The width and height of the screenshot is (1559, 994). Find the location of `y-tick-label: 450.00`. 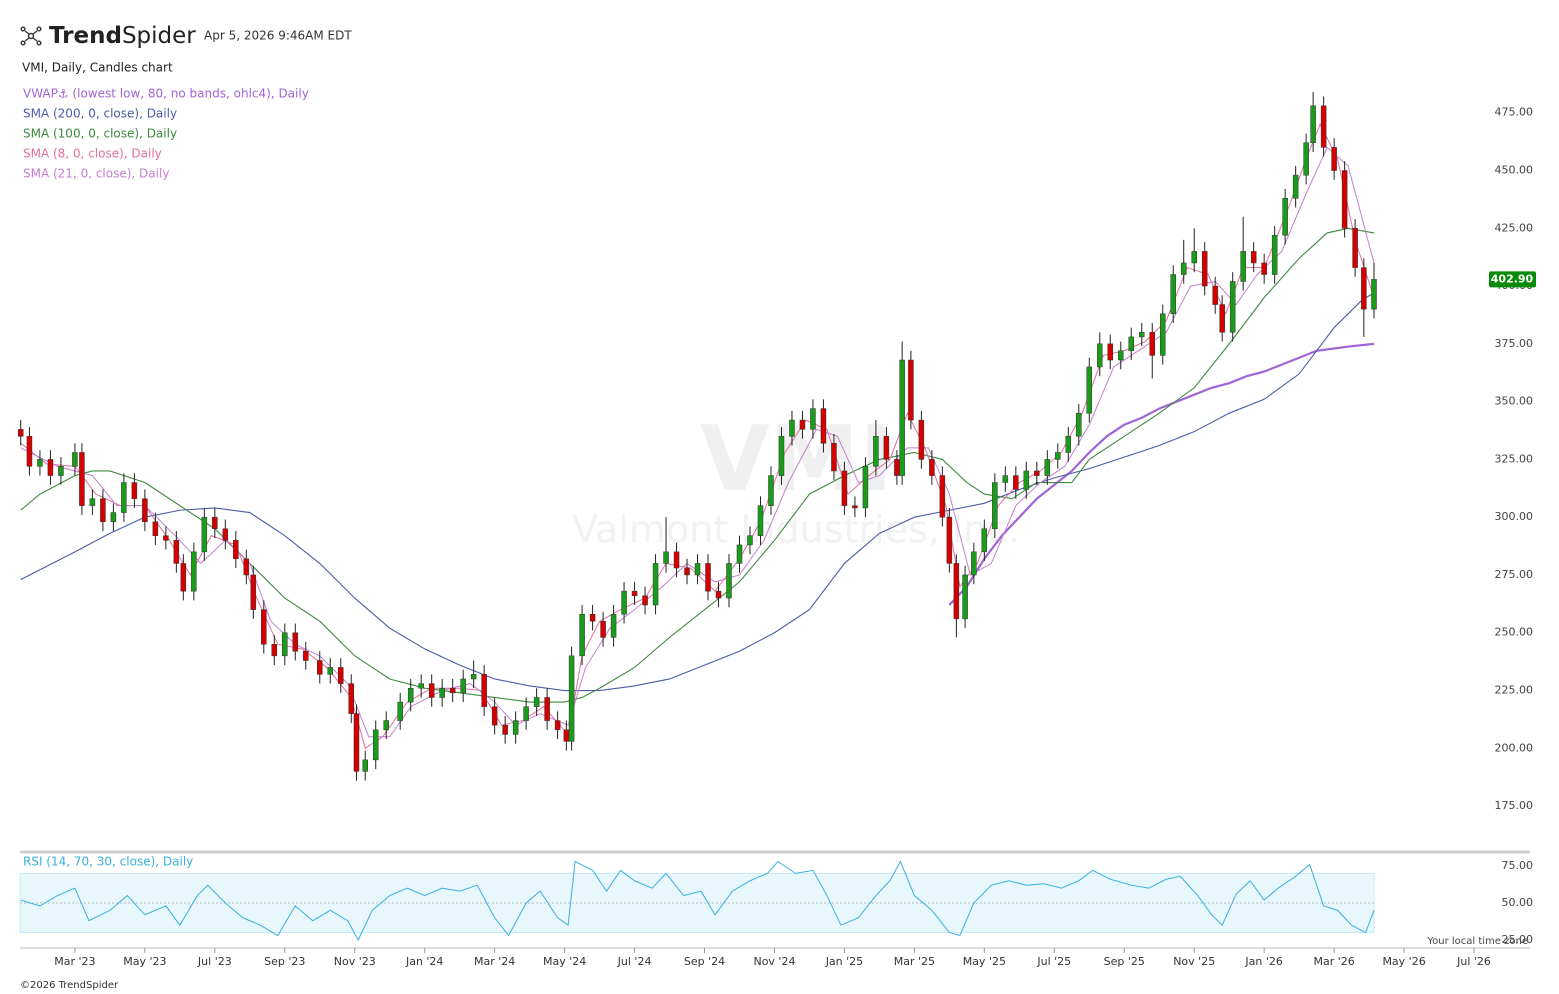

y-tick-label: 450.00 is located at coordinates (1514, 170).